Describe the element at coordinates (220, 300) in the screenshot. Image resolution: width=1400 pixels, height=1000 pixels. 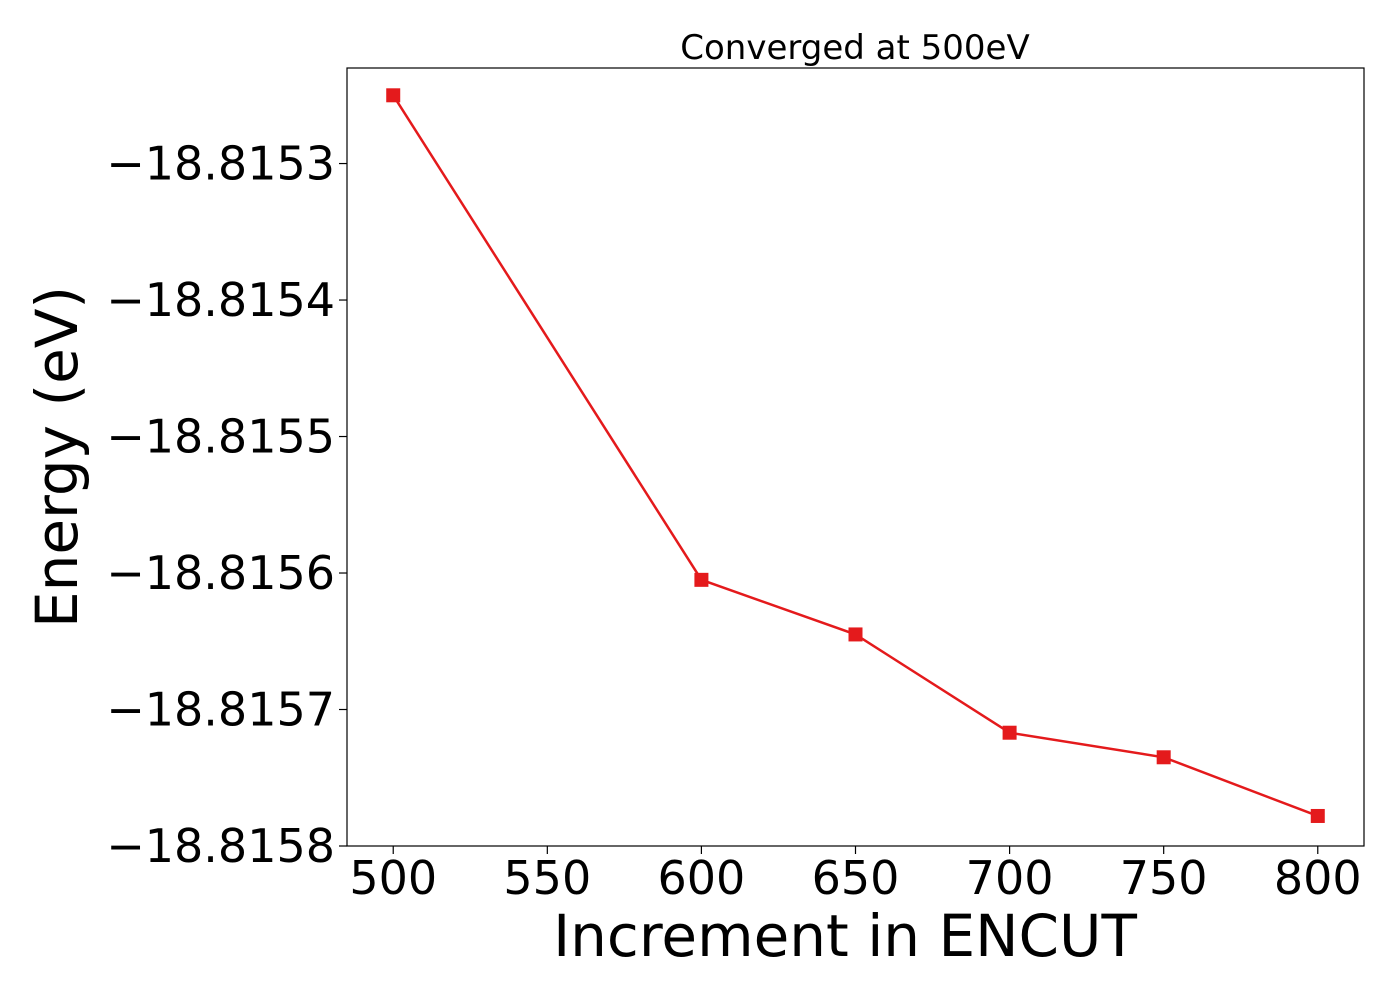
I see `y-tick-label: −18.8154` at that location.